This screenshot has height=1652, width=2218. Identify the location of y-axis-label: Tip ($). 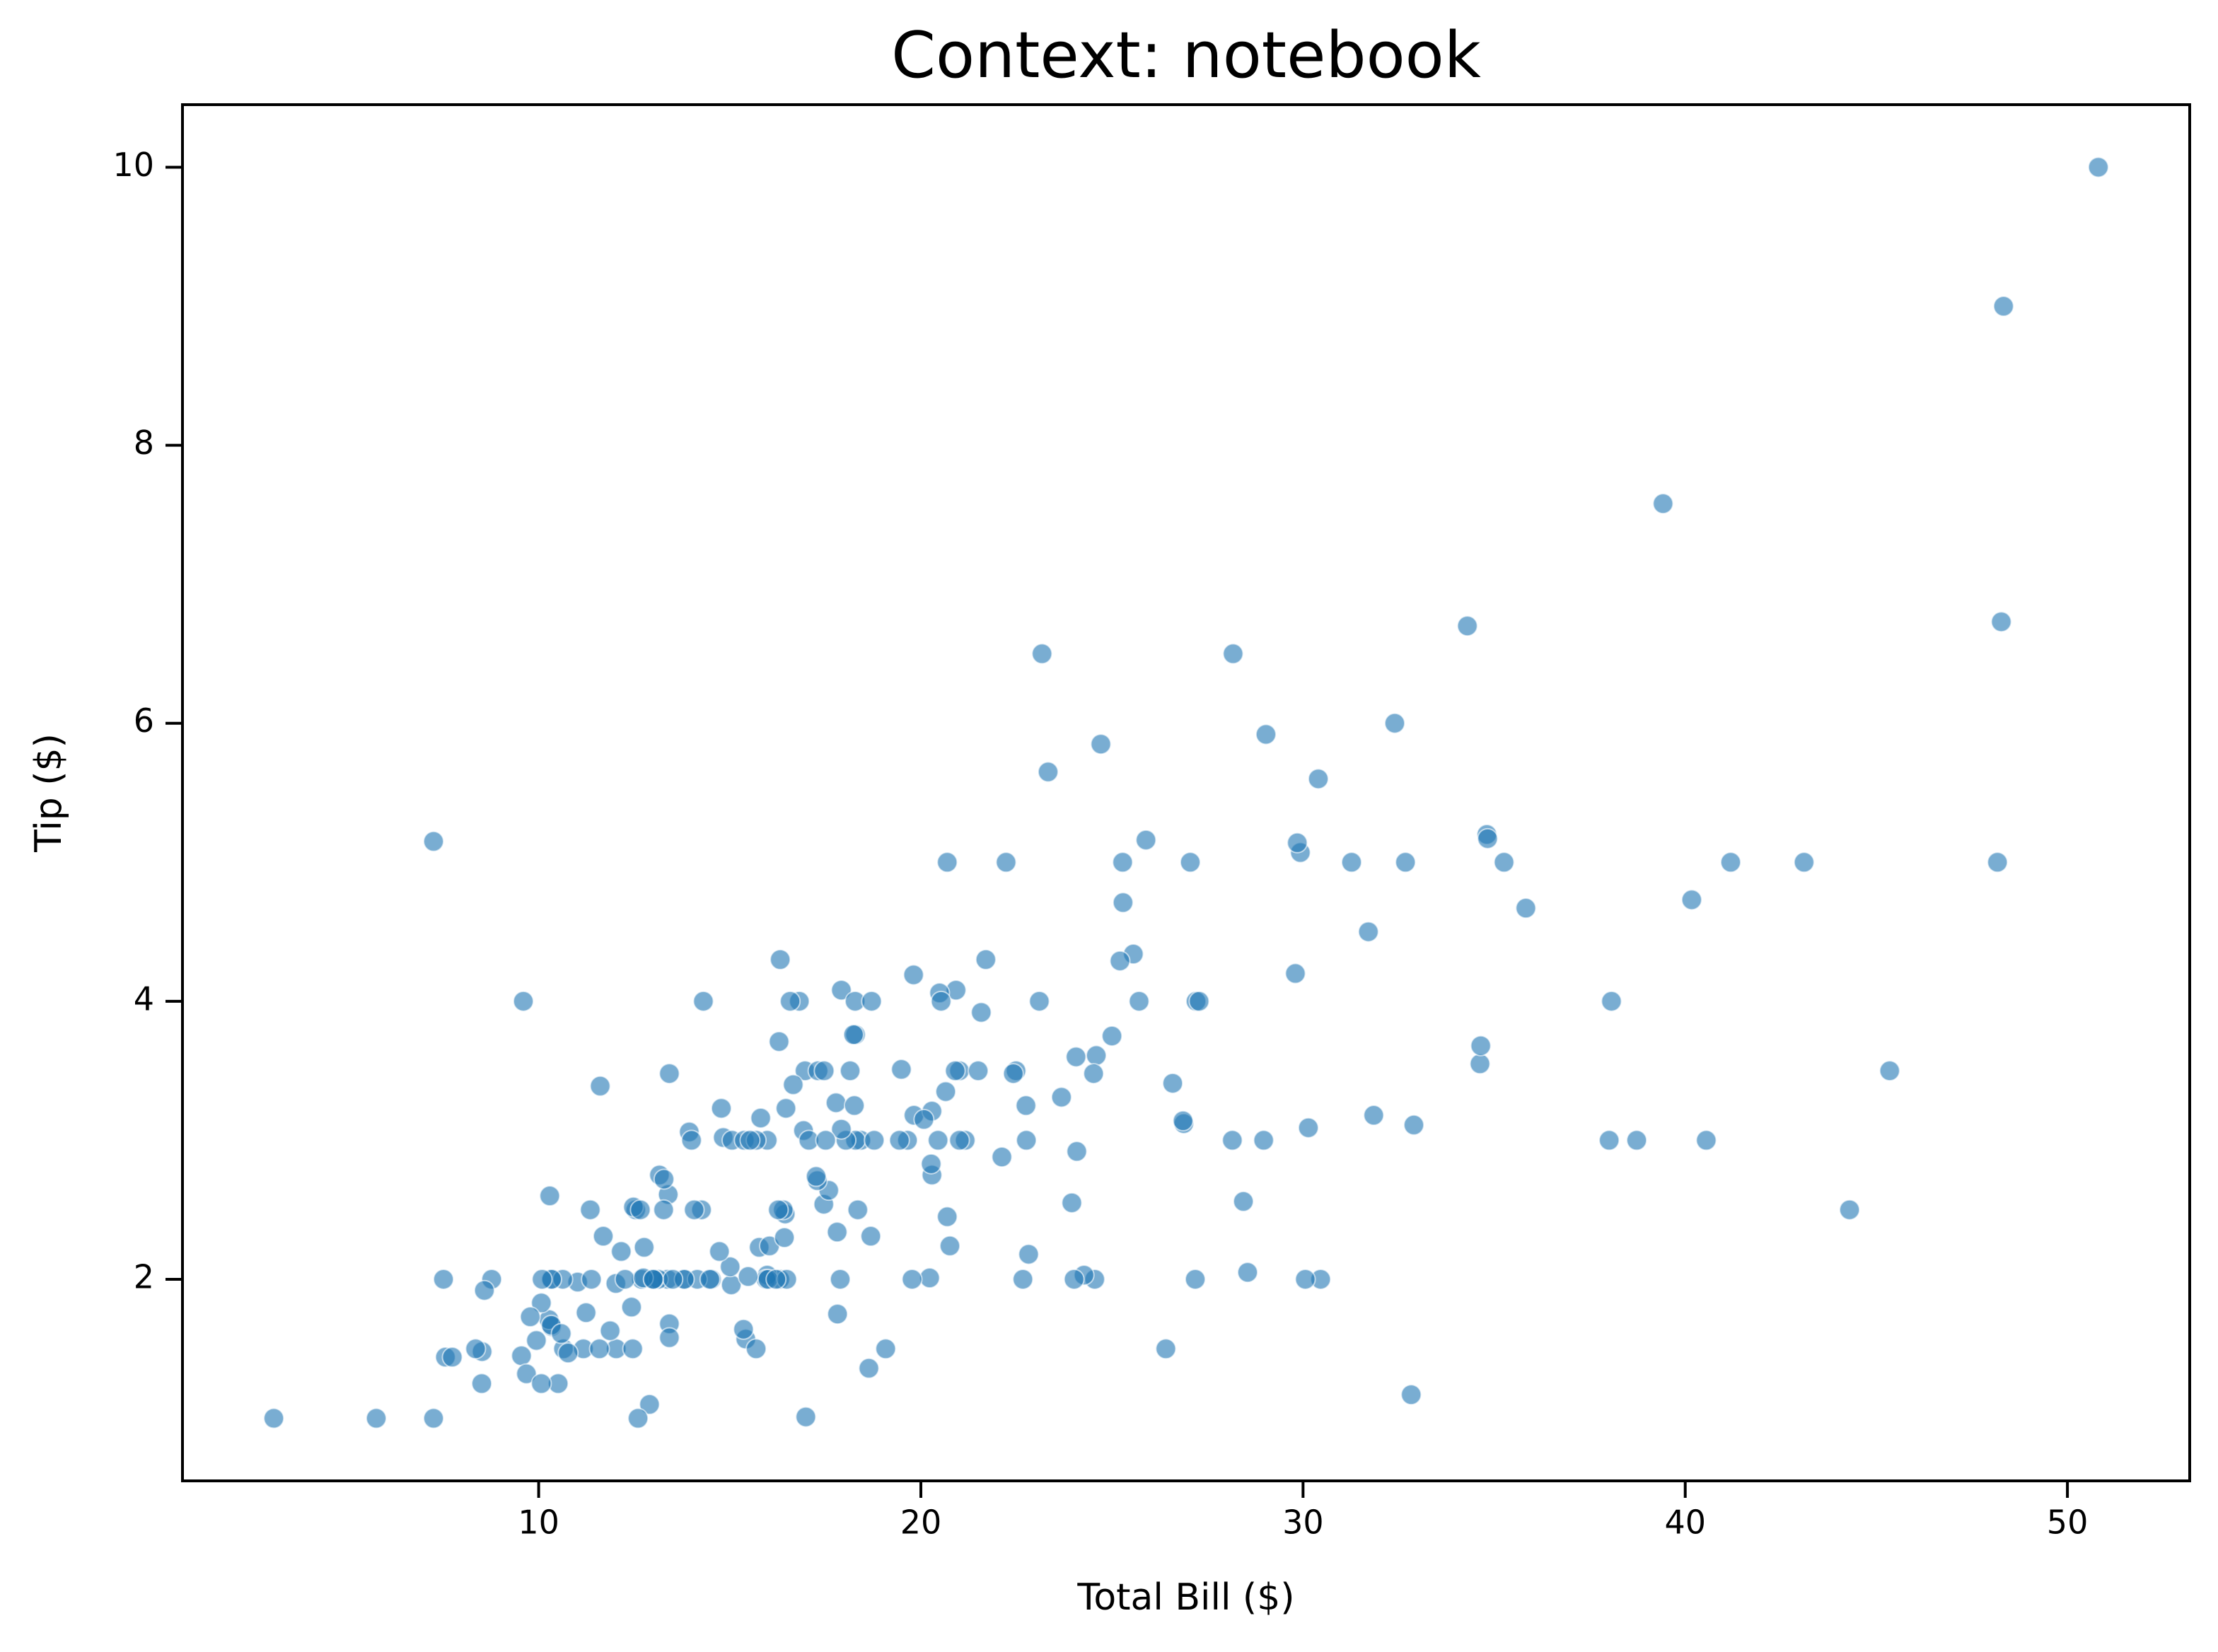
(49, 793).